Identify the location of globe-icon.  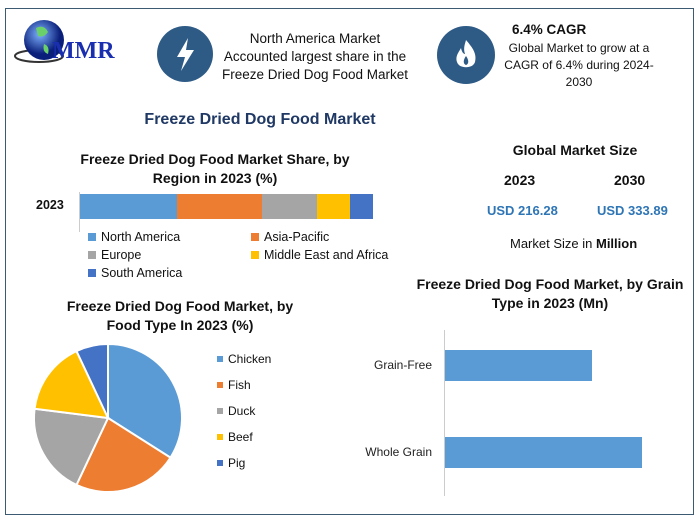
(39, 41).